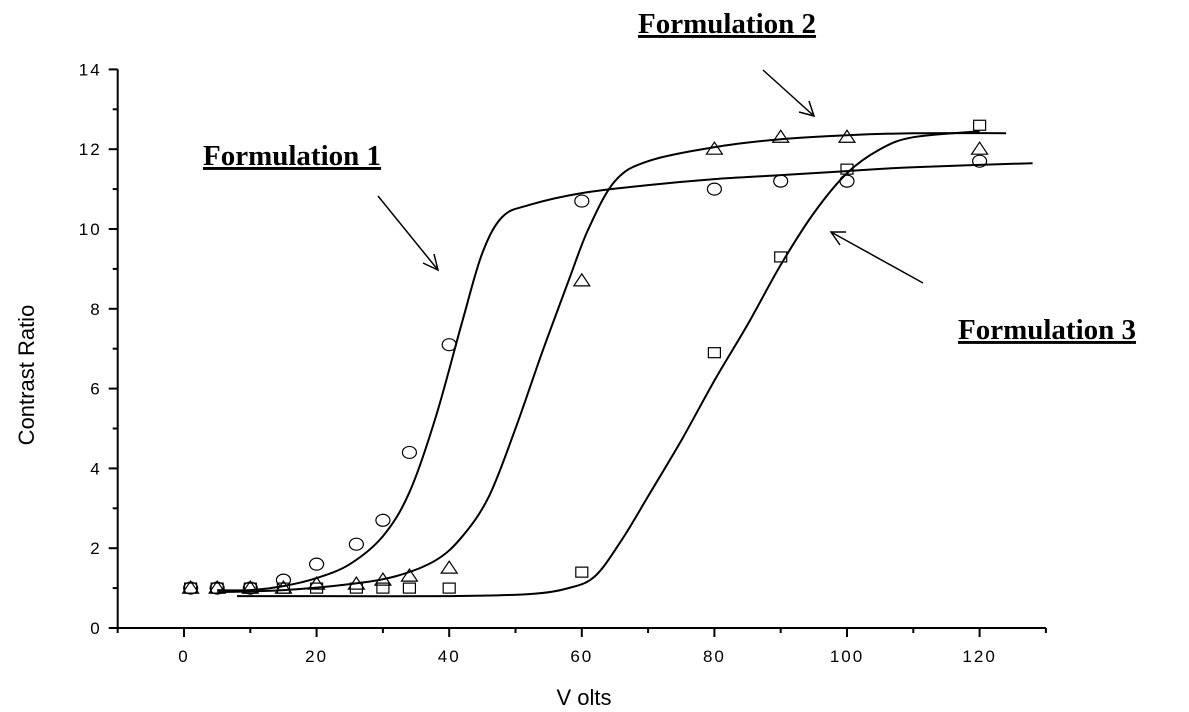 This screenshot has height=712, width=1189. What do you see at coordinates (449, 656) in the screenshot?
I see `x-tick-label: 40` at bounding box center [449, 656].